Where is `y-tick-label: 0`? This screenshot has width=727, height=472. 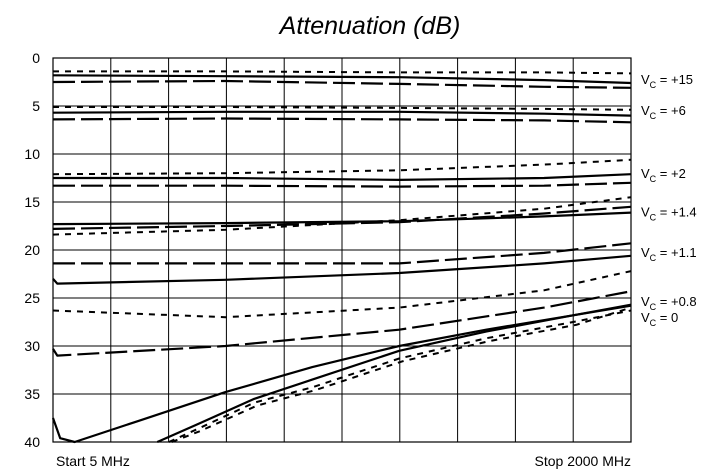 y-tick-label: 0 is located at coordinates (36, 58).